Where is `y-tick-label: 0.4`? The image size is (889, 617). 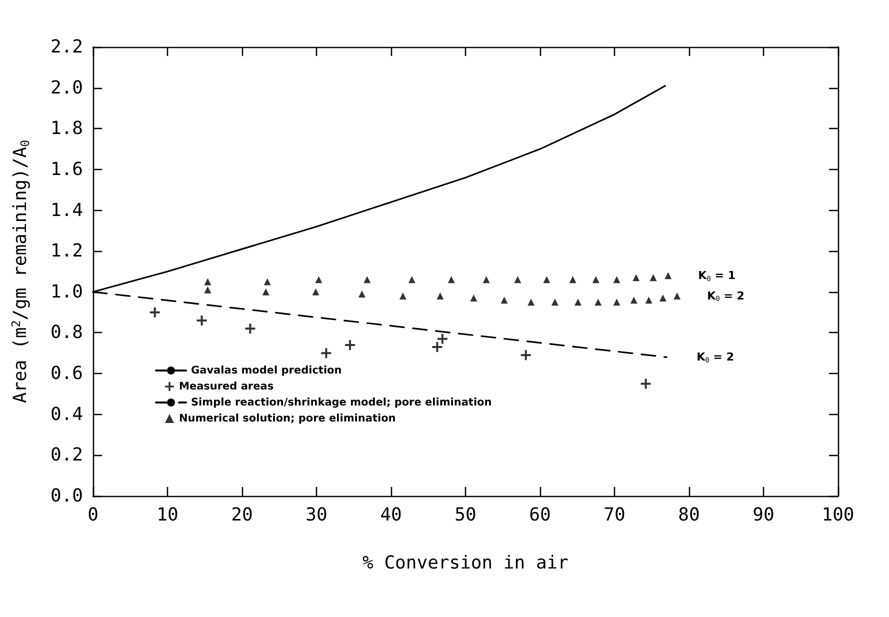 y-tick-label: 0.4 is located at coordinates (66, 414).